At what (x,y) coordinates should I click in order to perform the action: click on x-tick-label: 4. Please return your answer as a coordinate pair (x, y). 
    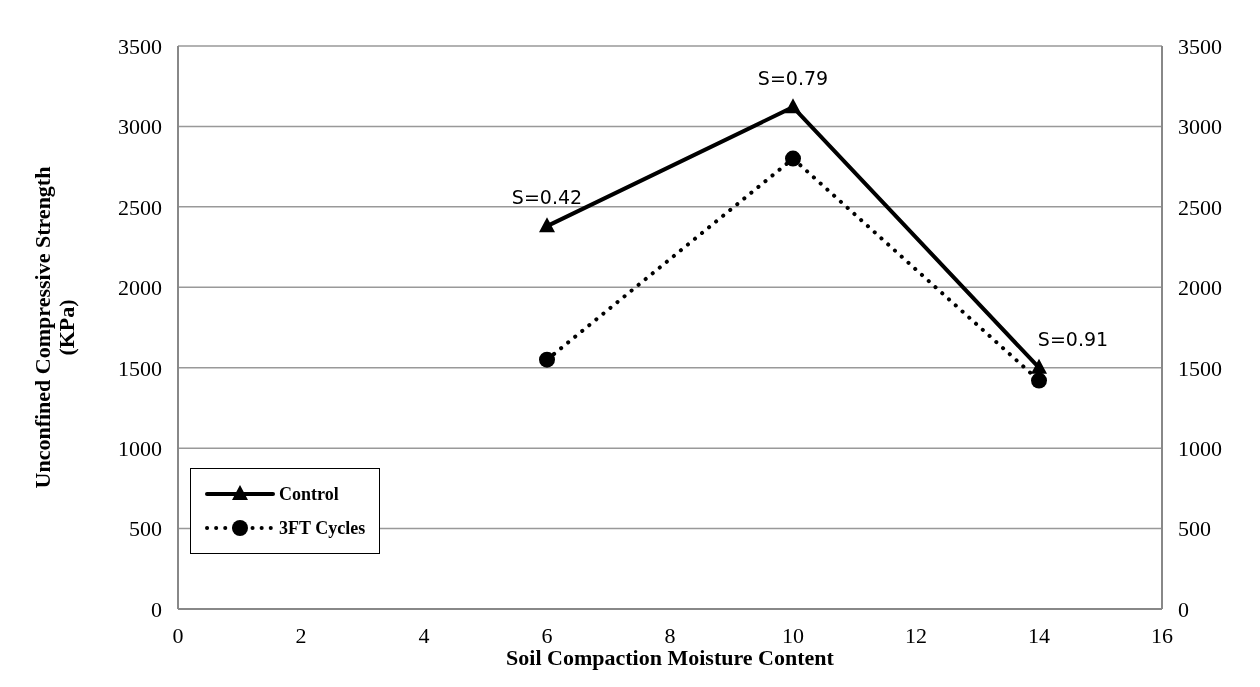
    Looking at the image, I should click on (424, 635).